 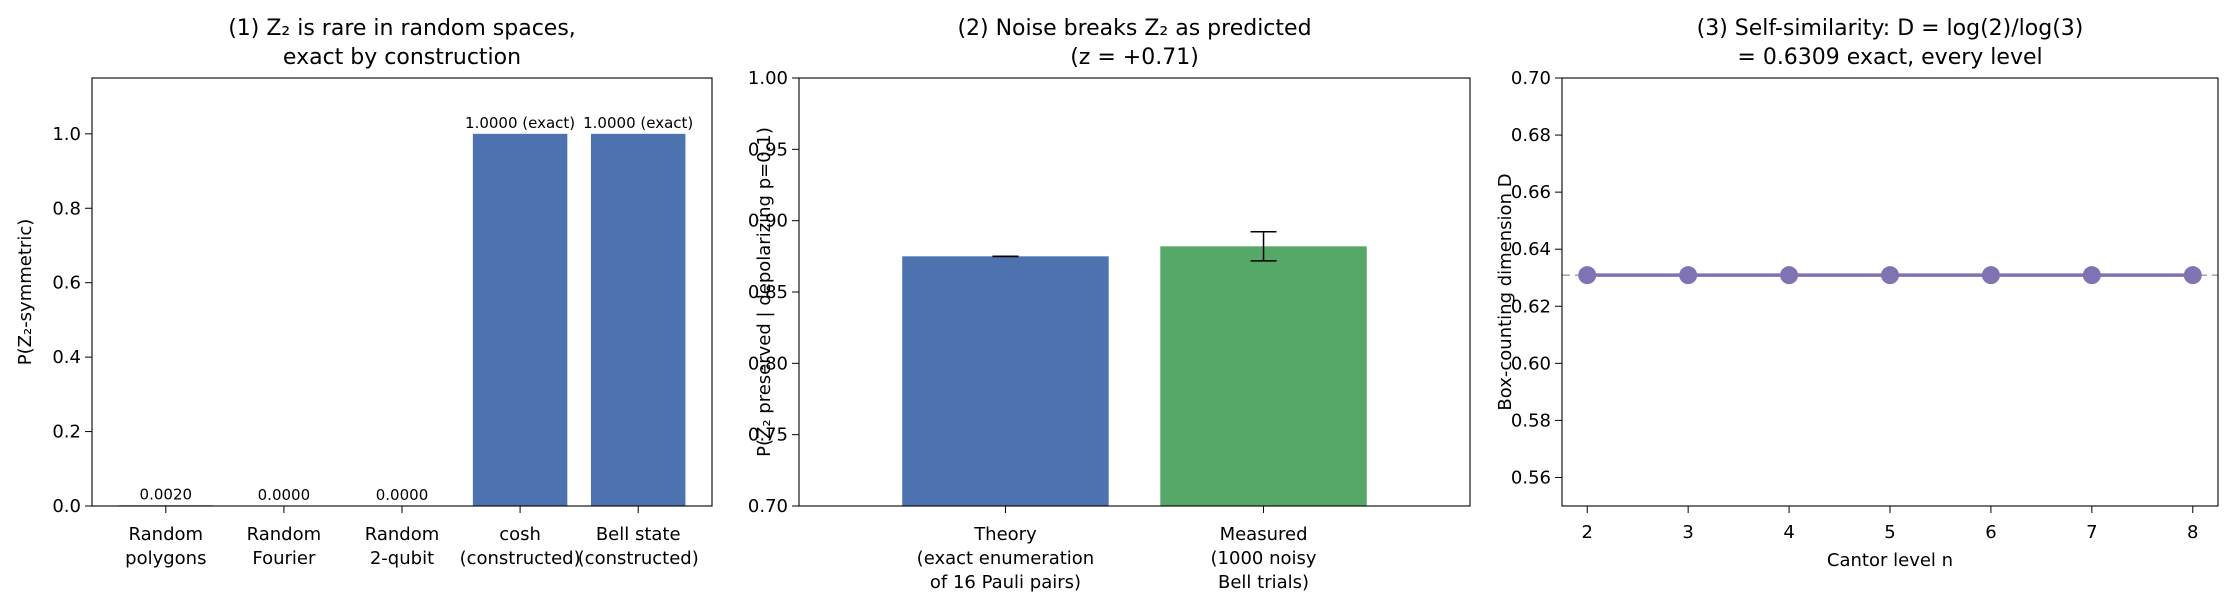 What do you see at coordinates (1134, 57) in the screenshot?
I see `chart-title: (z = +0.71)` at bounding box center [1134, 57].